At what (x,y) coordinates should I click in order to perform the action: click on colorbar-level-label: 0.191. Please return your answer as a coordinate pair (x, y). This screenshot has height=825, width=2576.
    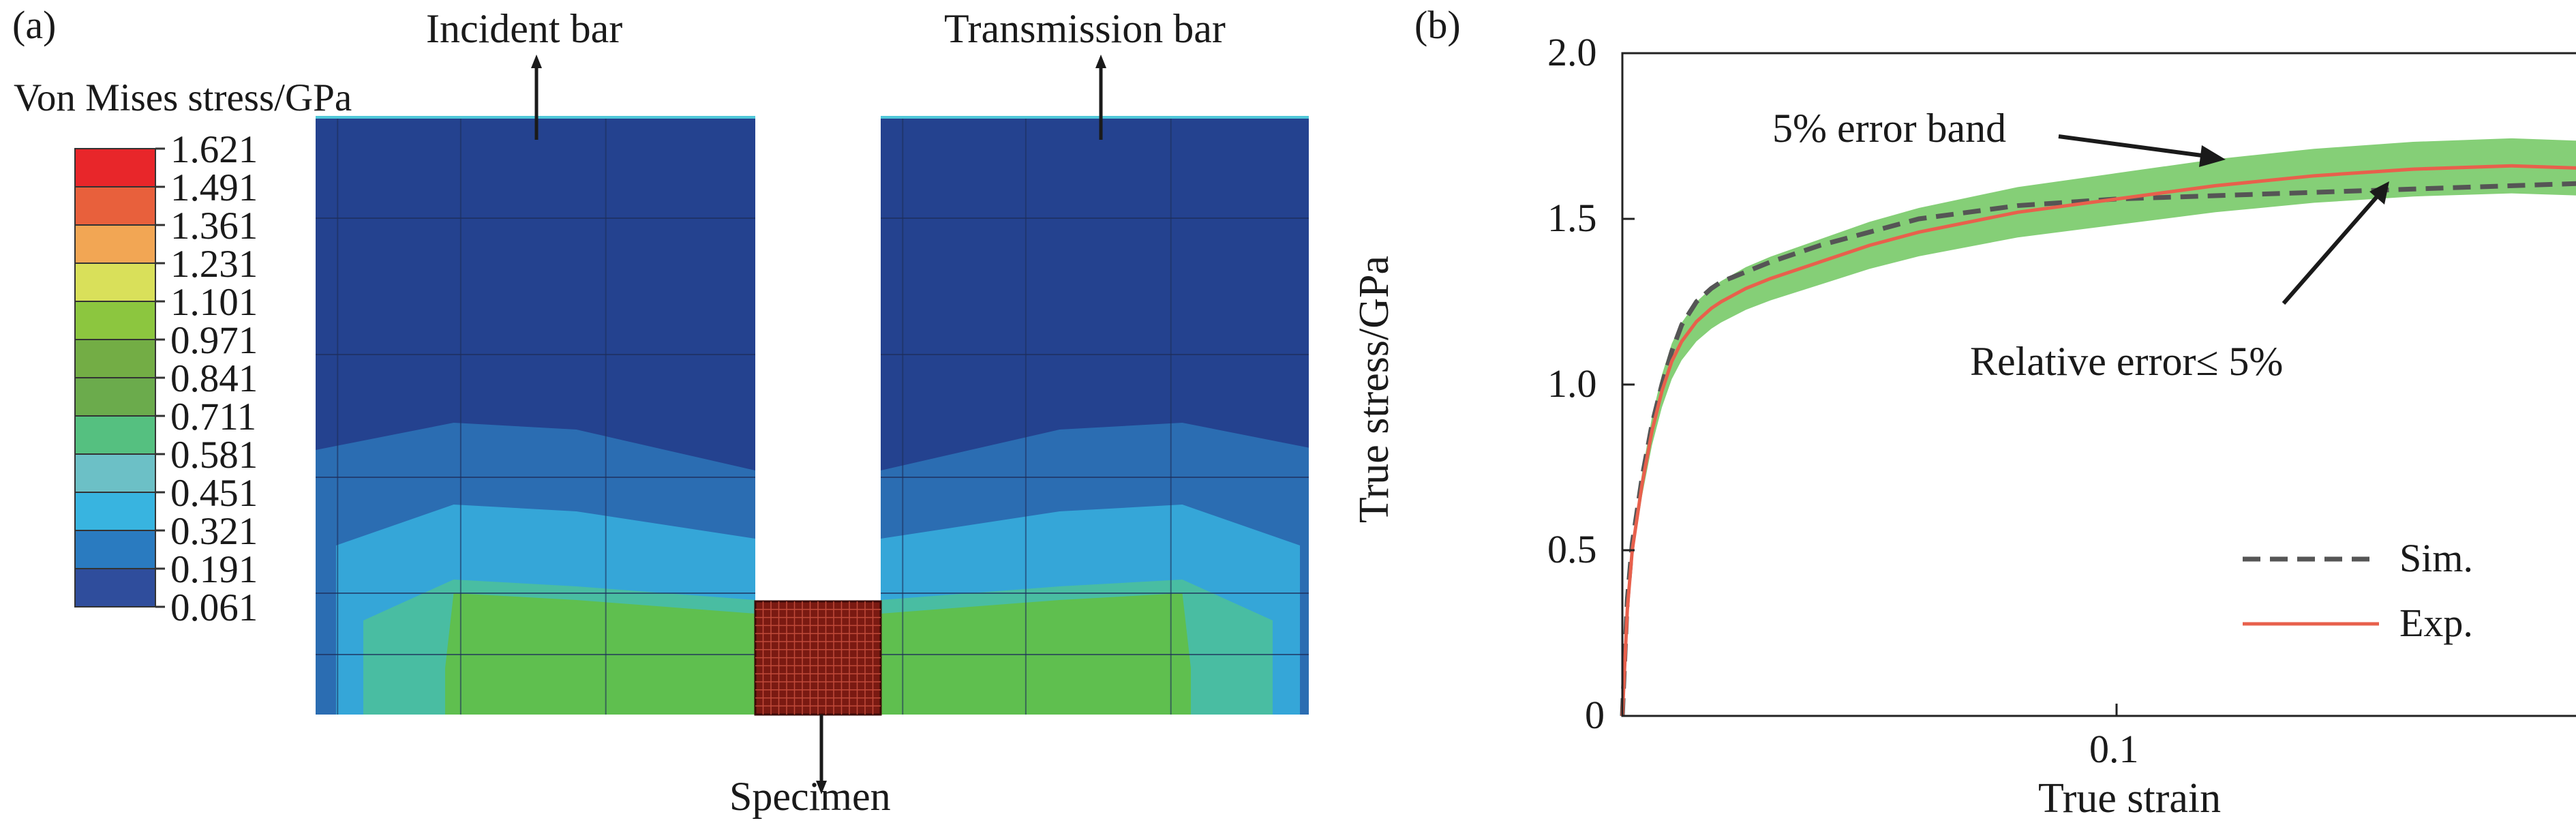
    Looking at the image, I should click on (214, 569).